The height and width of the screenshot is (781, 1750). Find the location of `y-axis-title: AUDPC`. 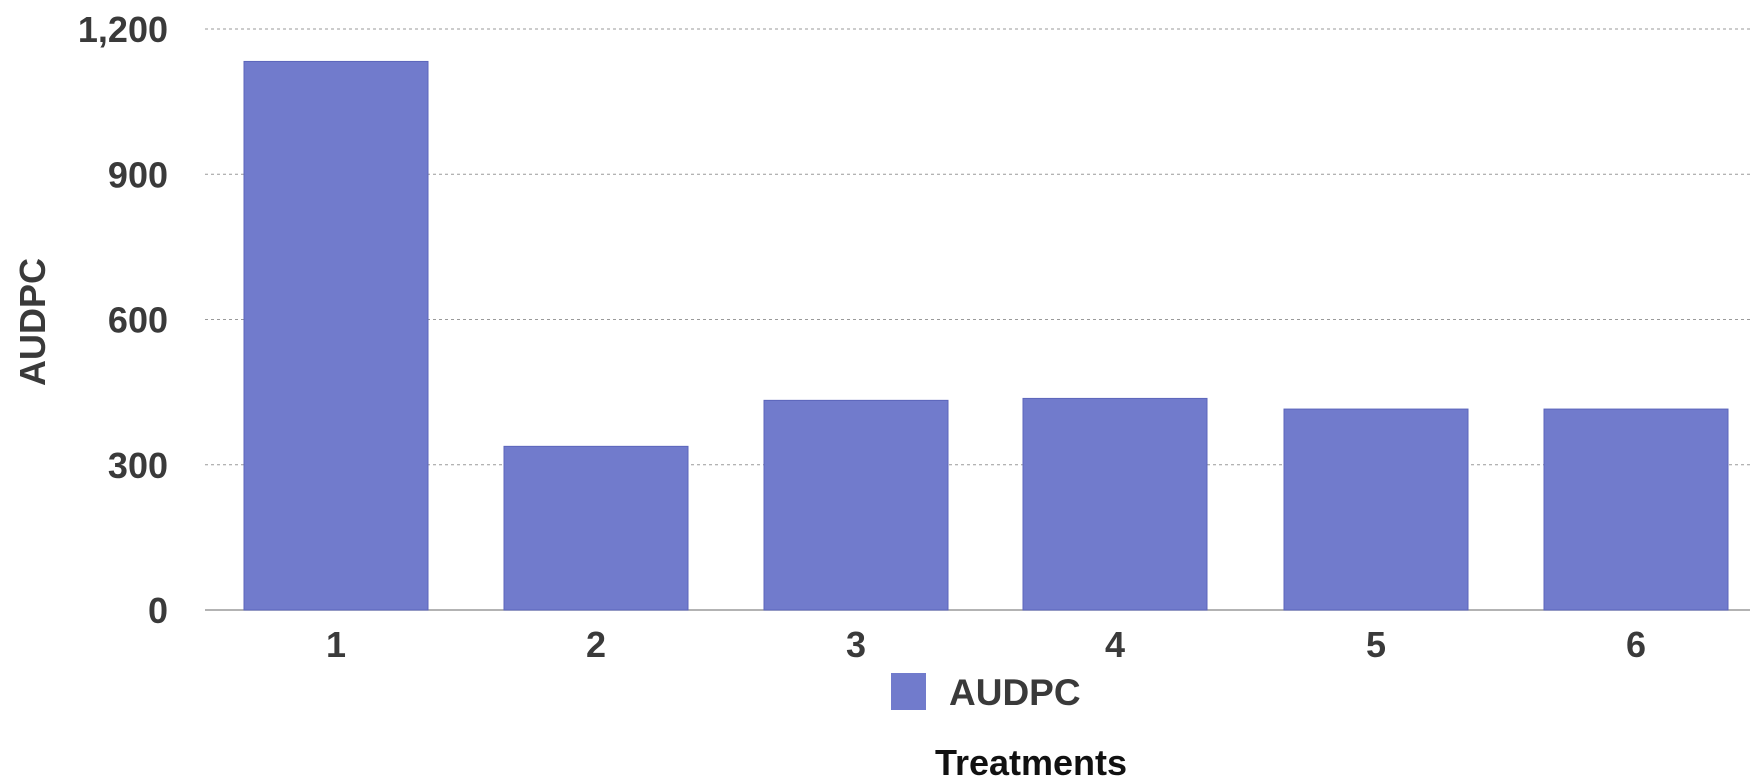

y-axis-title: AUDPC is located at coordinates (32, 322).